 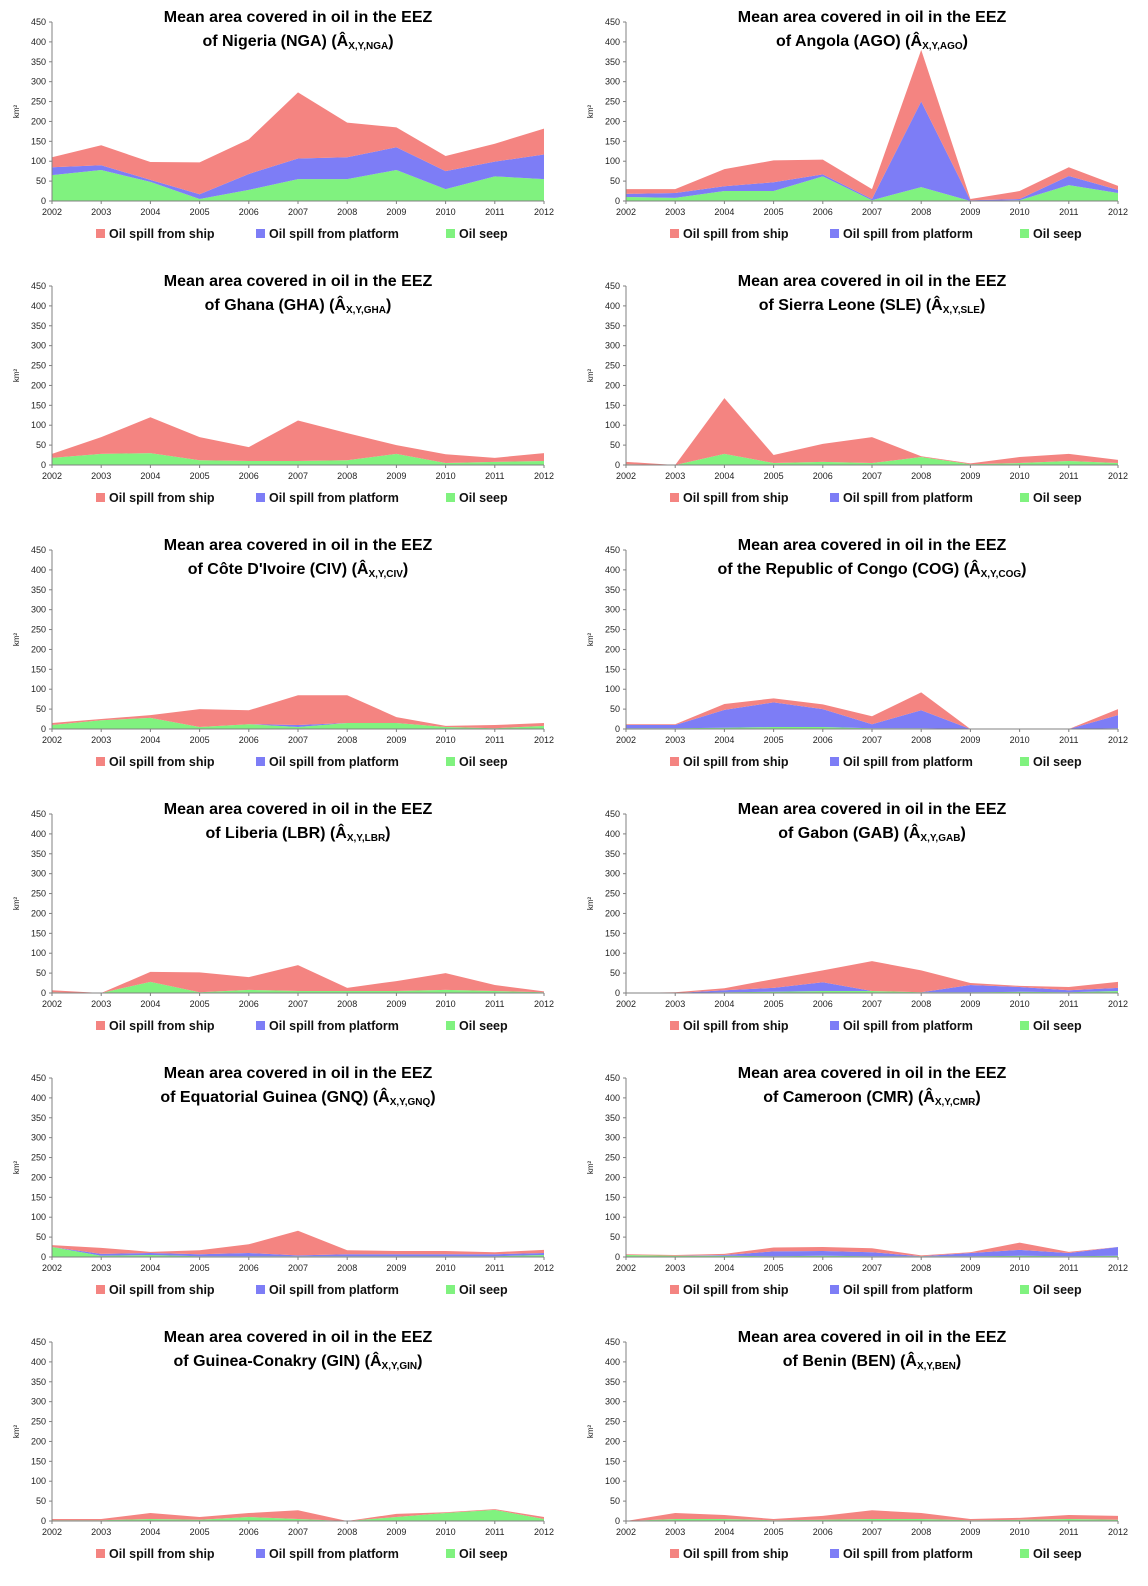 What do you see at coordinates (366, 310) in the screenshot?
I see `title-subscript: X,Y,GHA` at bounding box center [366, 310].